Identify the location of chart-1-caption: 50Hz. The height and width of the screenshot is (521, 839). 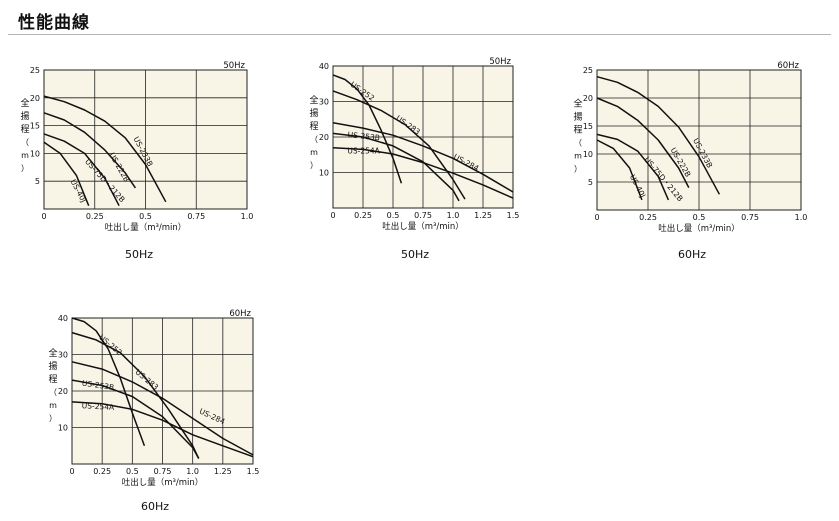
(139, 254).